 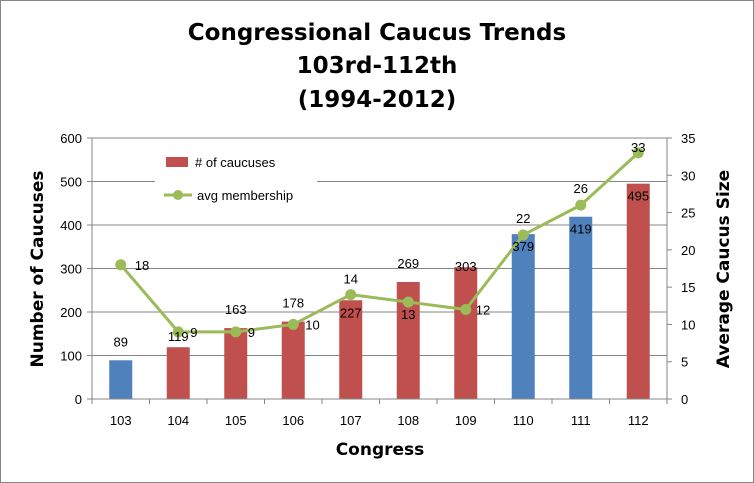 What do you see at coordinates (466, 420) in the screenshot?
I see `x-tick-label: 109` at bounding box center [466, 420].